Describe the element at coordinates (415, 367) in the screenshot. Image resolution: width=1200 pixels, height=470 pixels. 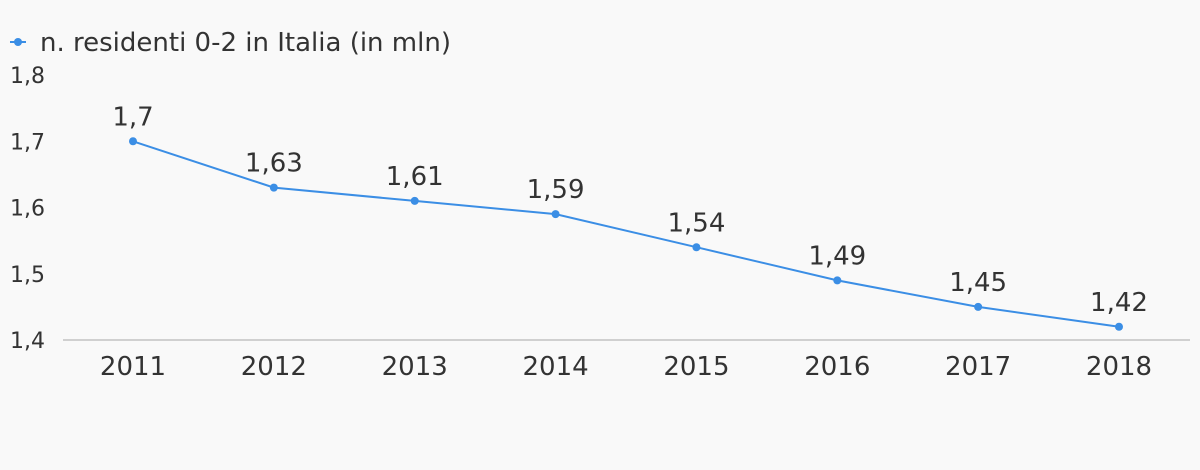
I see `x-tick-label: 2013` at that location.